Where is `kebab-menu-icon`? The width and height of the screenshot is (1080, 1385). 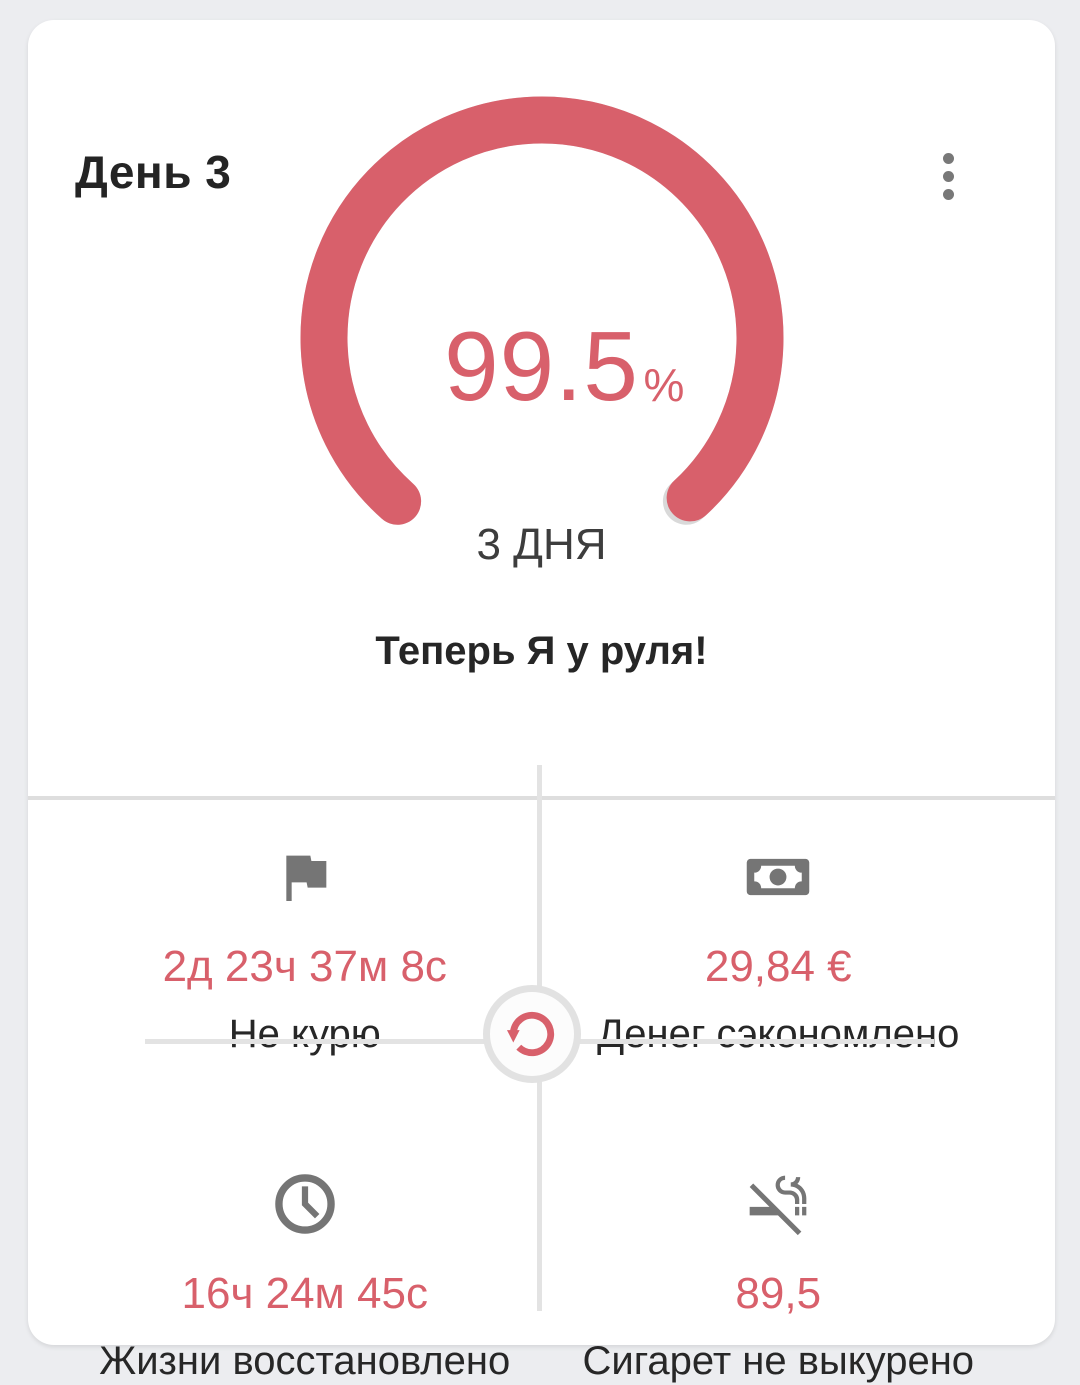 kebab-menu-icon is located at coordinates (948, 176).